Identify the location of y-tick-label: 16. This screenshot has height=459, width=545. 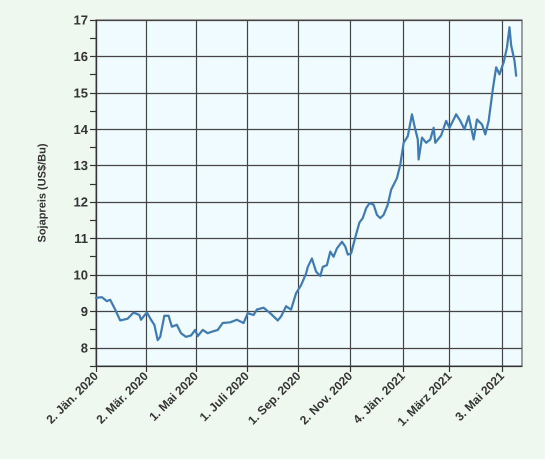
(81, 56).